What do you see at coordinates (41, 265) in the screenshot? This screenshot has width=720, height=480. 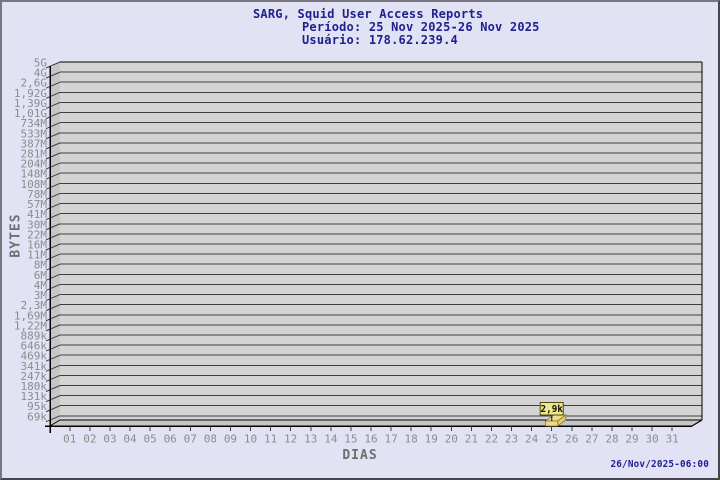 I see `y-tick-label: 8M` at bounding box center [41, 265].